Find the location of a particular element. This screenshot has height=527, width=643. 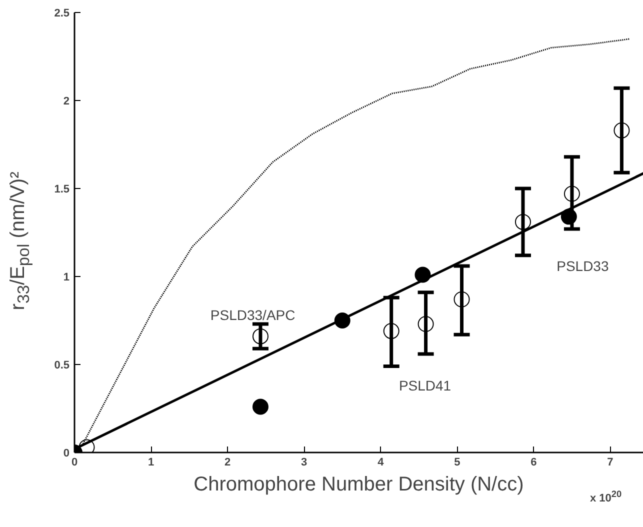

x-axis-title: Chromophore Number Density (N/cc) is located at coordinates (359, 485).